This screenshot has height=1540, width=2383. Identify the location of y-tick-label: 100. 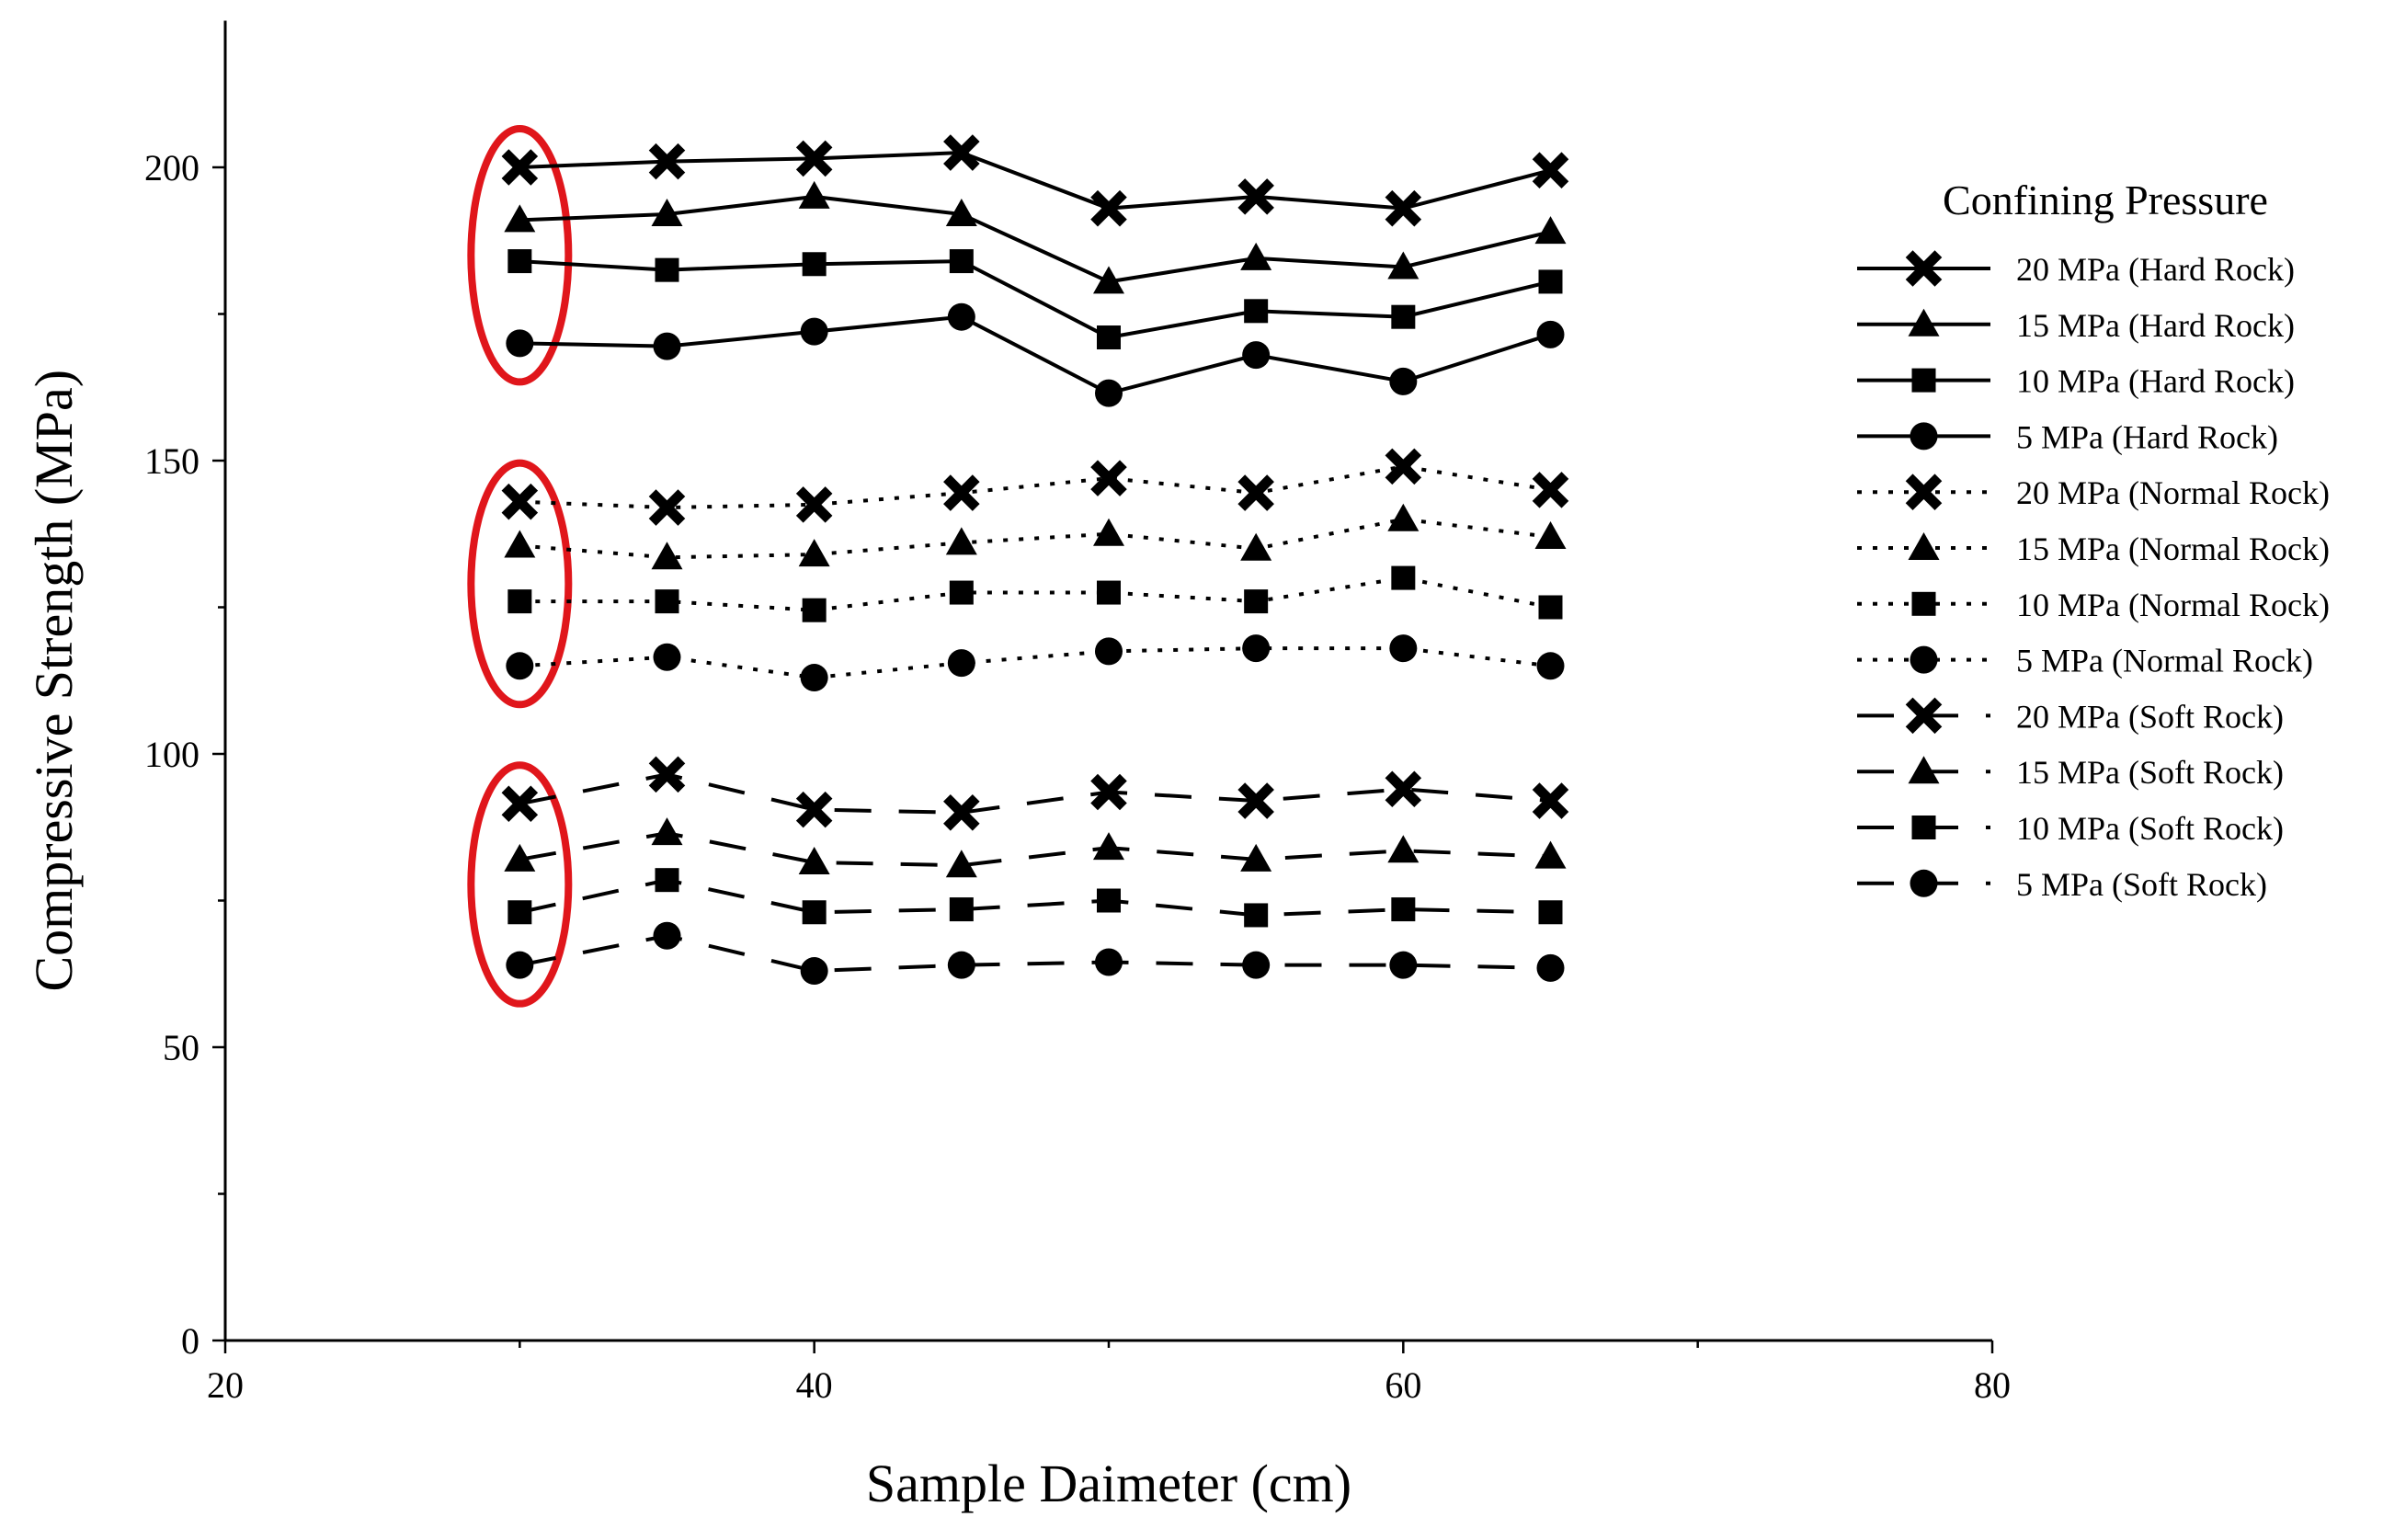
(172, 754).